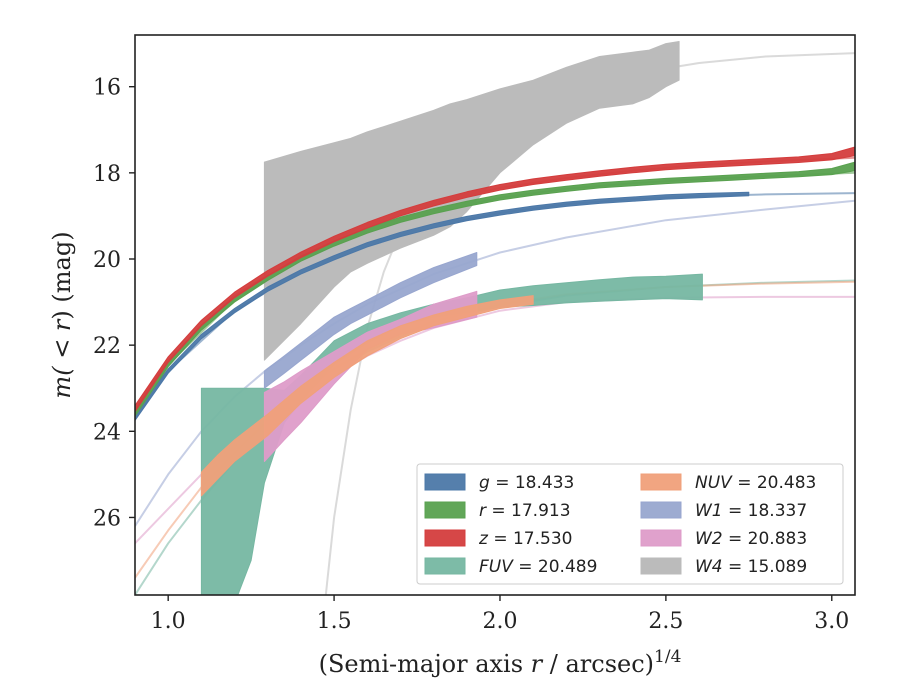 The height and width of the screenshot is (700, 900). What do you see at coordinates (496, 567) in the screenshot?
I see `legend-var: FUV` at bounding box center [496, 567].